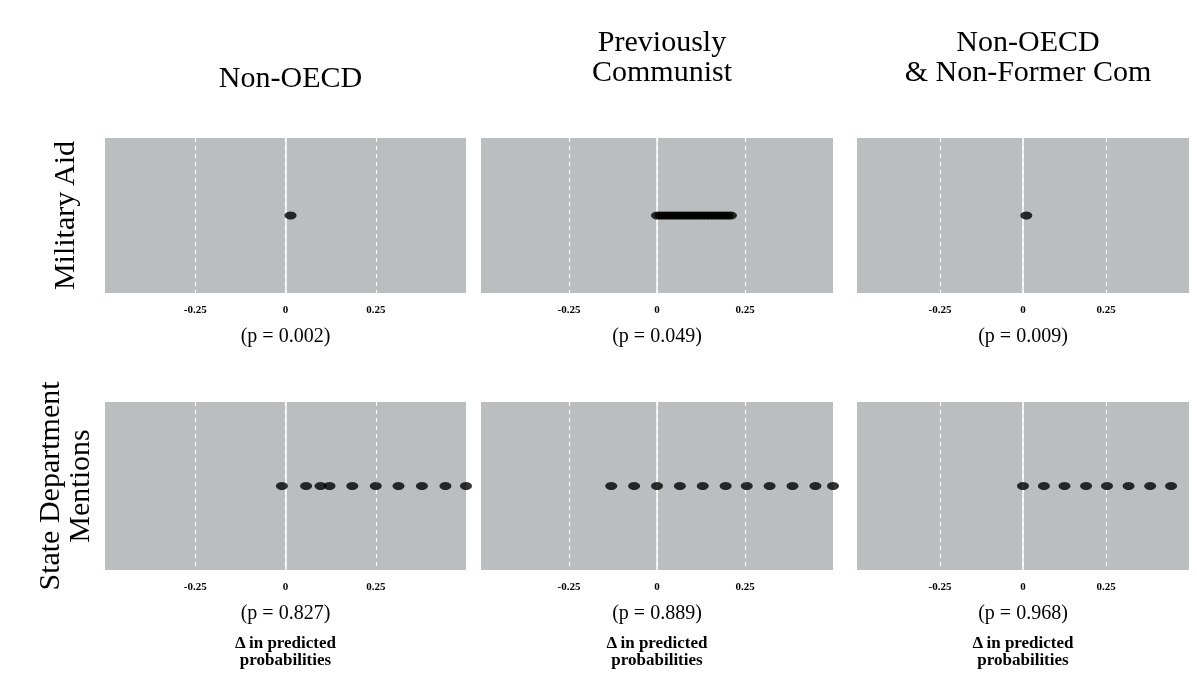  I want to click on chart-title: Previously Communist, so click(662, 55).